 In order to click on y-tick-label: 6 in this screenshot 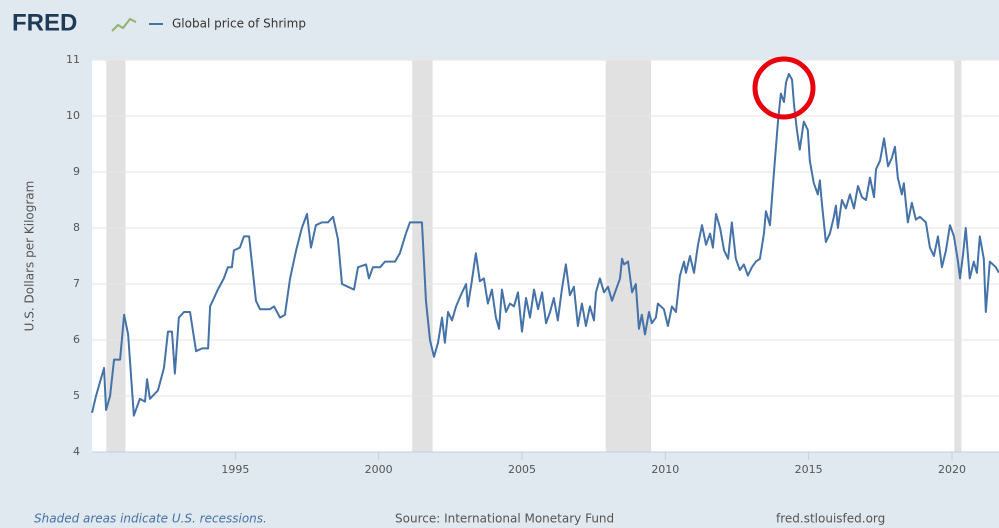, I will do `click(76, 339)`.